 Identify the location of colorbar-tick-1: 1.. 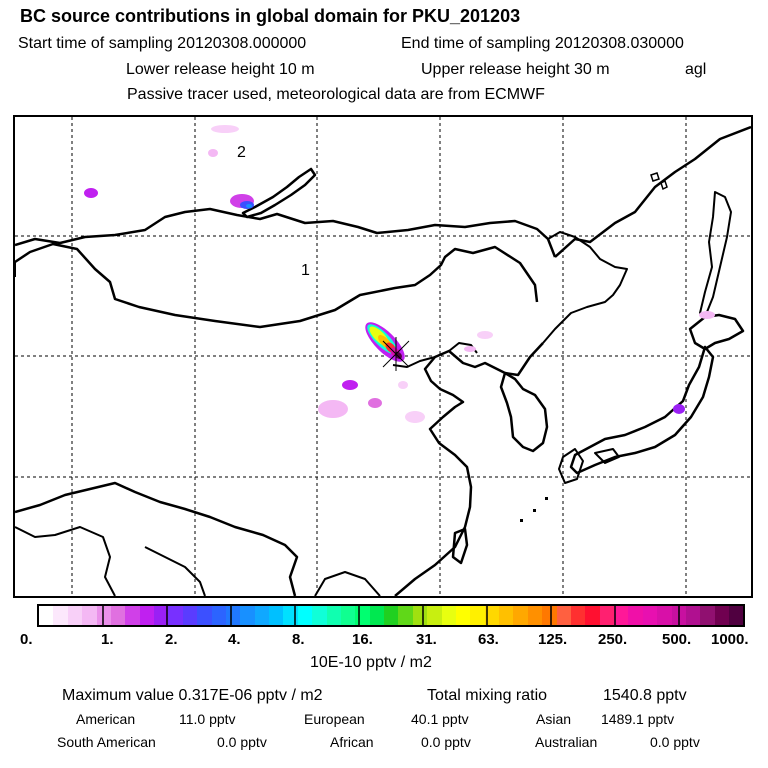
(107, 639).